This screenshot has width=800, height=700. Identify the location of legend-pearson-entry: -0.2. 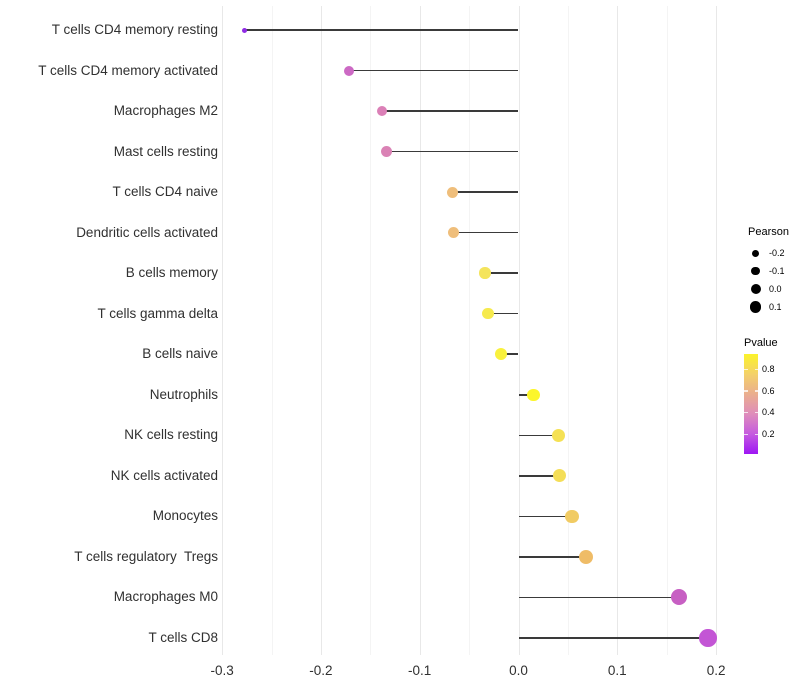
(768, 253).